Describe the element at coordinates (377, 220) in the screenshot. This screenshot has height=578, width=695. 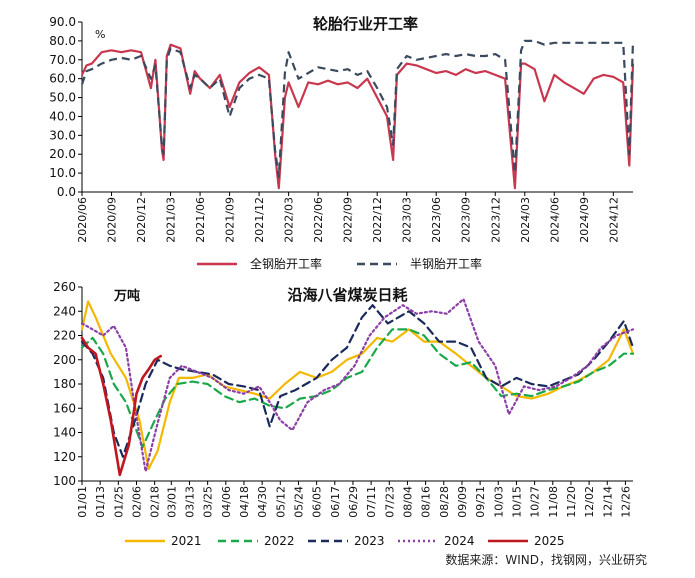
I see `chart1-x-tick-label: 2022/12` at that location.